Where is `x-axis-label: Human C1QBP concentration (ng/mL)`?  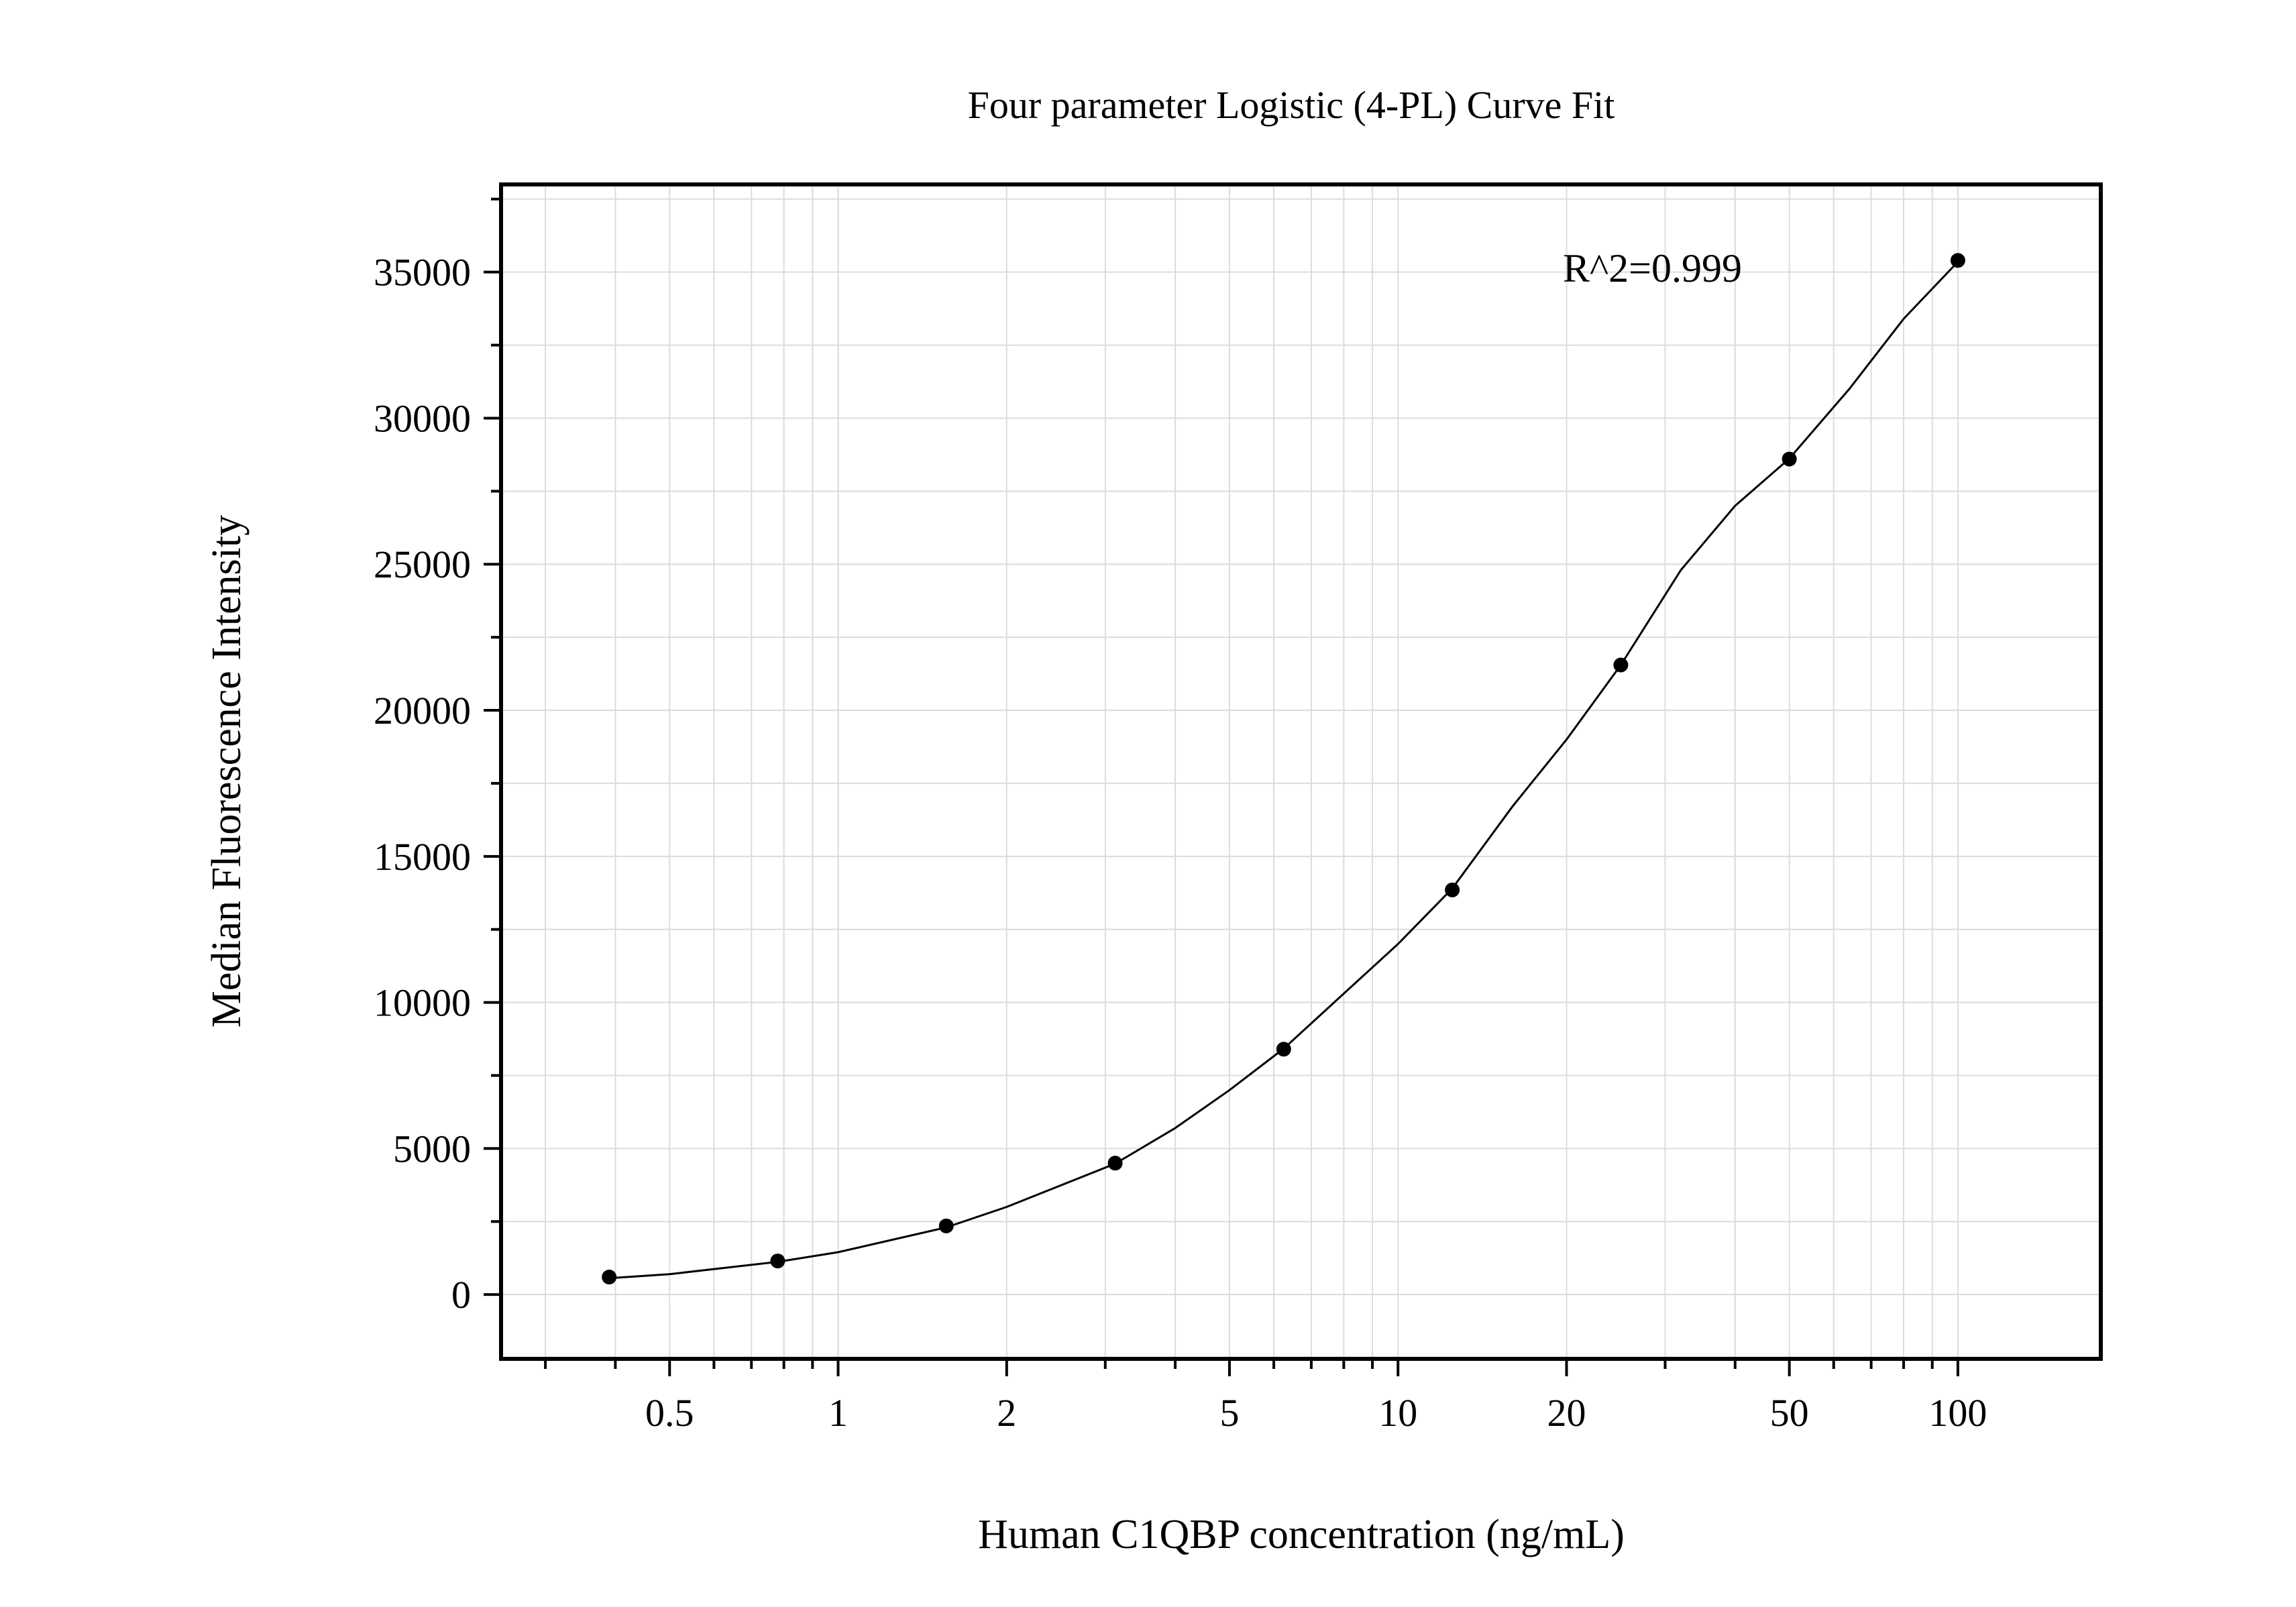 x-axis-label: Human C1QBP concentration (ng/mL) is located at coordinates (1301, 1534).